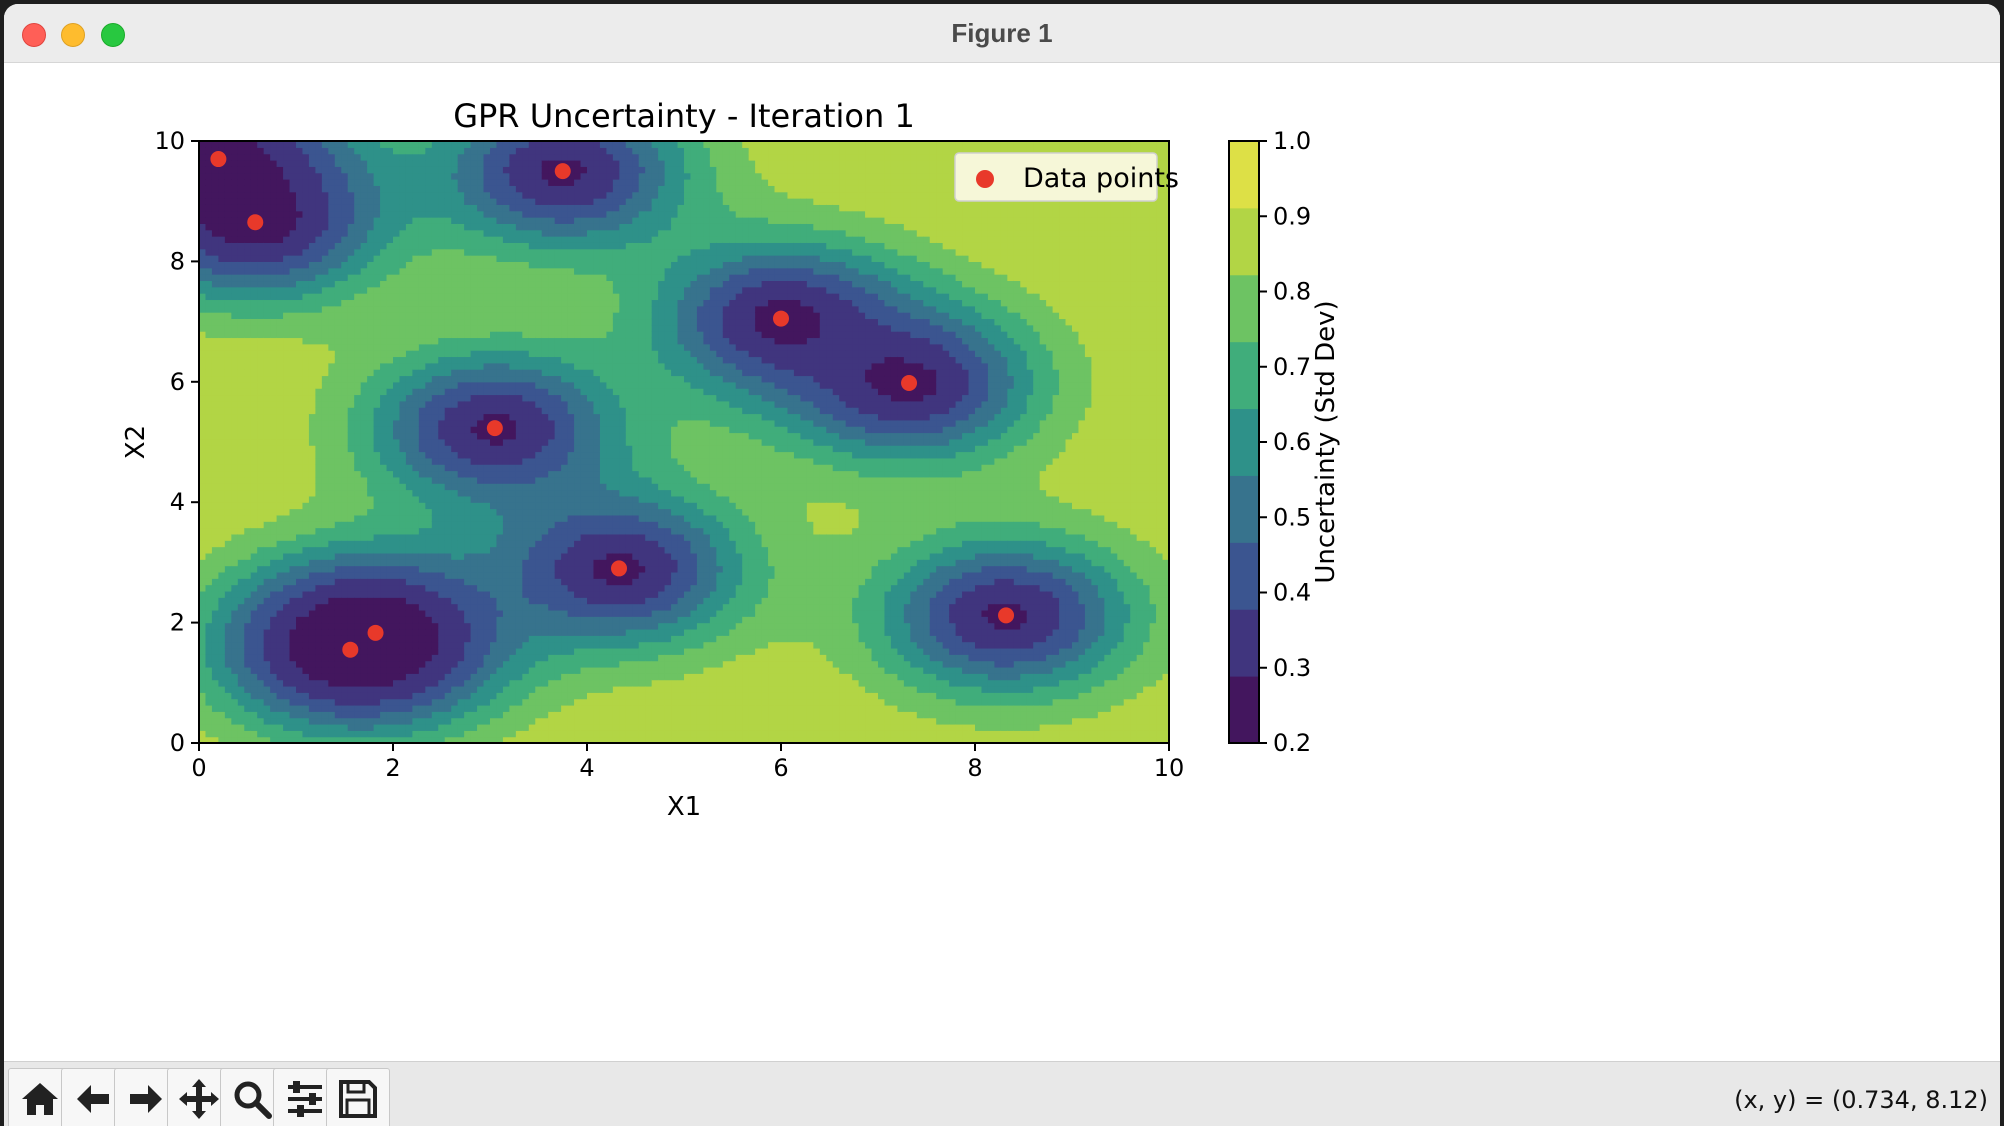  What do you see at coordinates (113, 35) in the screenshot?
I see `maximize-window-button` at bounding box center [113, 35].